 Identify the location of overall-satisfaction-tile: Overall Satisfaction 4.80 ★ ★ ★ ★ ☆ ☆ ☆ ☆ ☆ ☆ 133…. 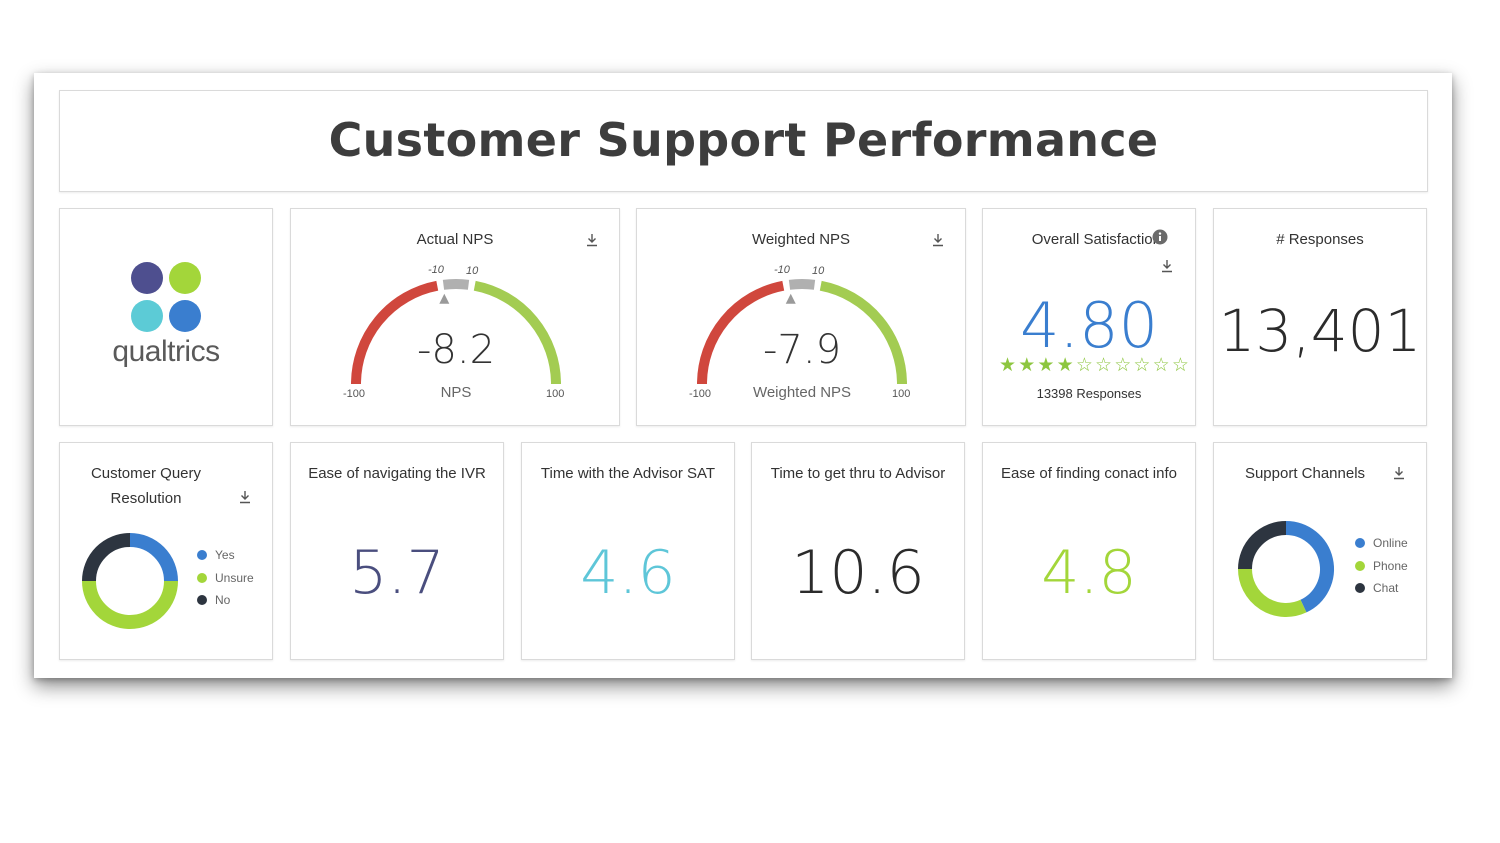
(1089, 317).